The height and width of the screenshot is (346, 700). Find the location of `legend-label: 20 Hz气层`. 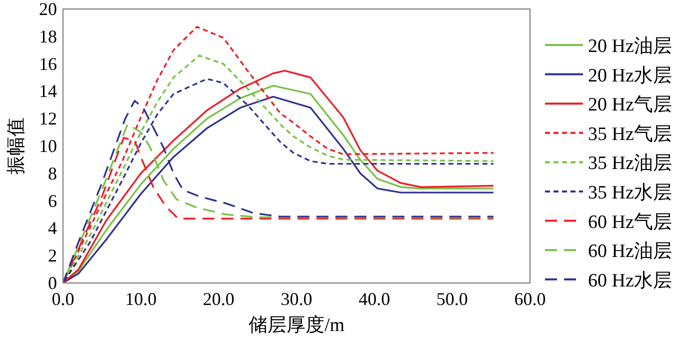

legend-label: 20 Hz气层 is located at coordinates (630, 105).